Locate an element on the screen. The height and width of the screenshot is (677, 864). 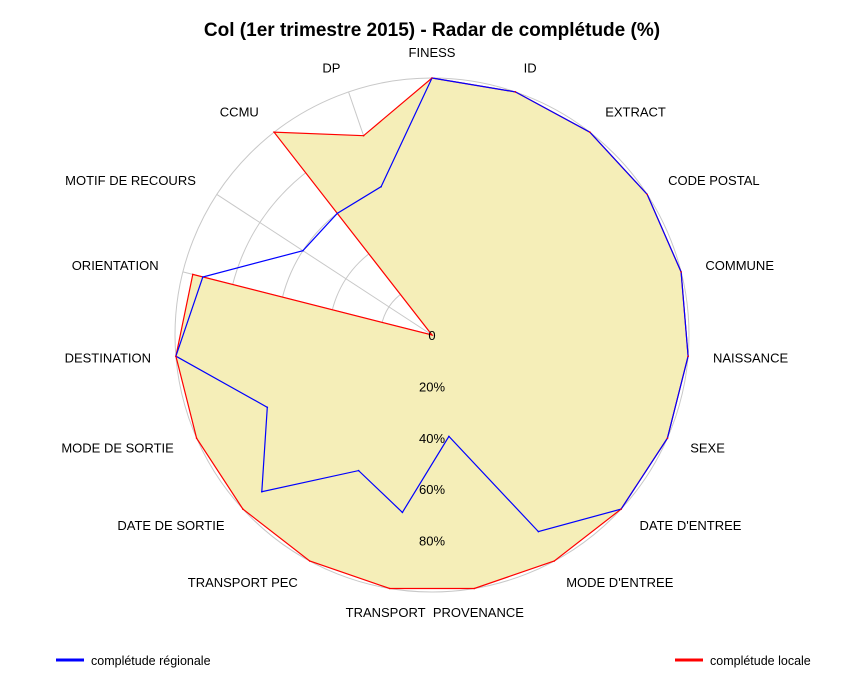
axis-label: DATE DE SORTIE is located at coordinates (170, 525).